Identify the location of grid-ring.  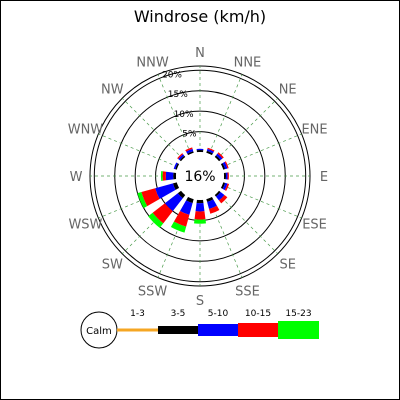
(200, 176).